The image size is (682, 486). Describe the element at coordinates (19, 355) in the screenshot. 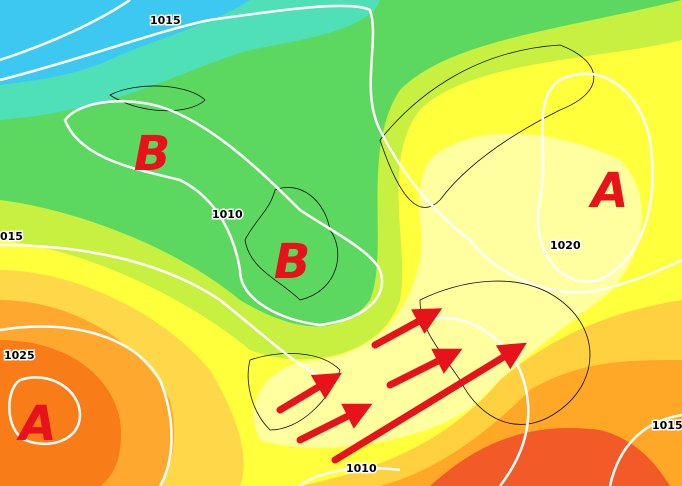

I see `isobar-label: 1025` at that location.